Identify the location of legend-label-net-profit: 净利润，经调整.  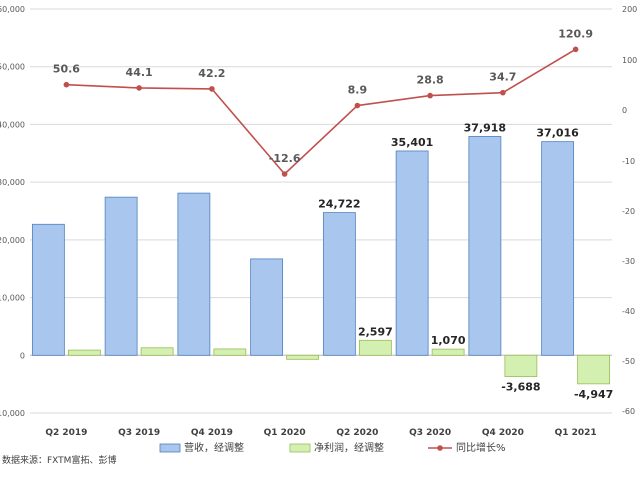
(349, 447).